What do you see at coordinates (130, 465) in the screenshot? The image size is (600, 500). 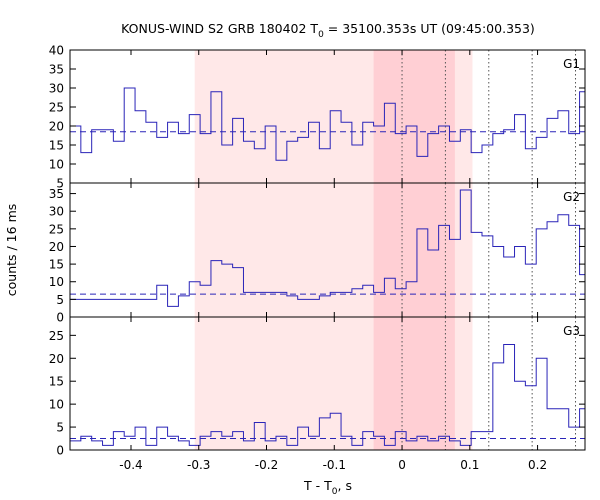 I see `x-tick-label: -0.4` at bounding box center [130, 465].